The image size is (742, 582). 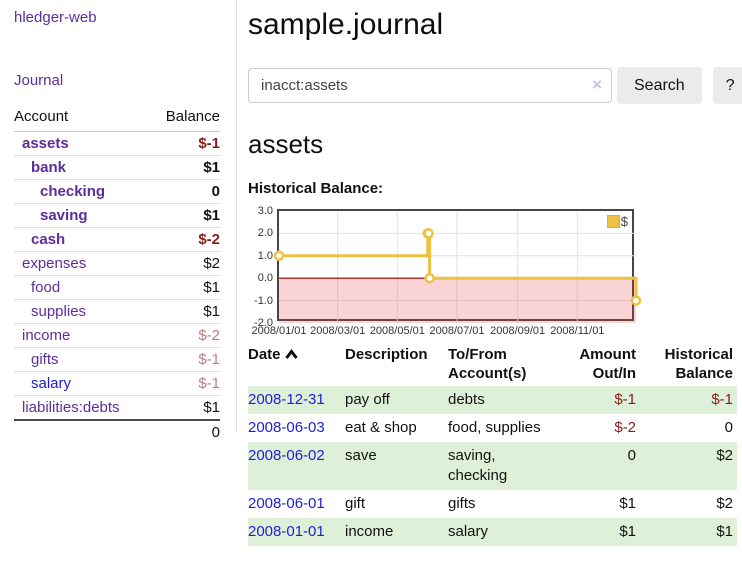 What do you see at coordinates (631, 455) in the screenshot?
I see `transaction-amount: 0` at bounding box center [631, 455].